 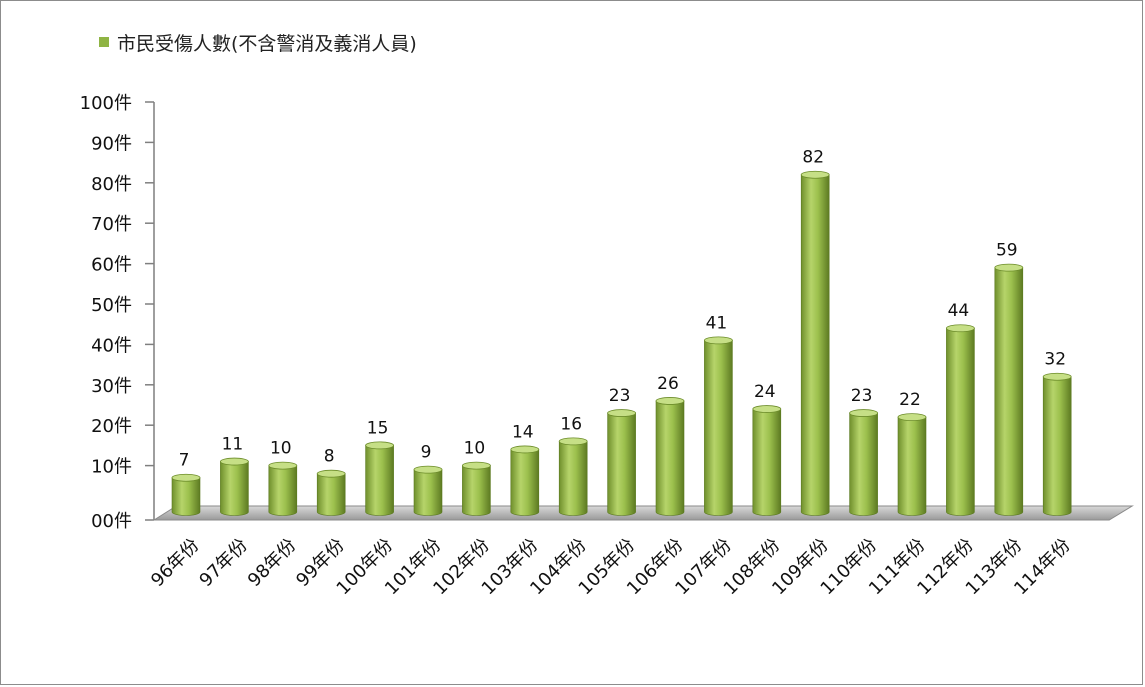 I want to click on axis-layer: 00件 10件 20件 30件 40件 50件 60件 70件 80件 90件 100件, so click(x=117, y=312).